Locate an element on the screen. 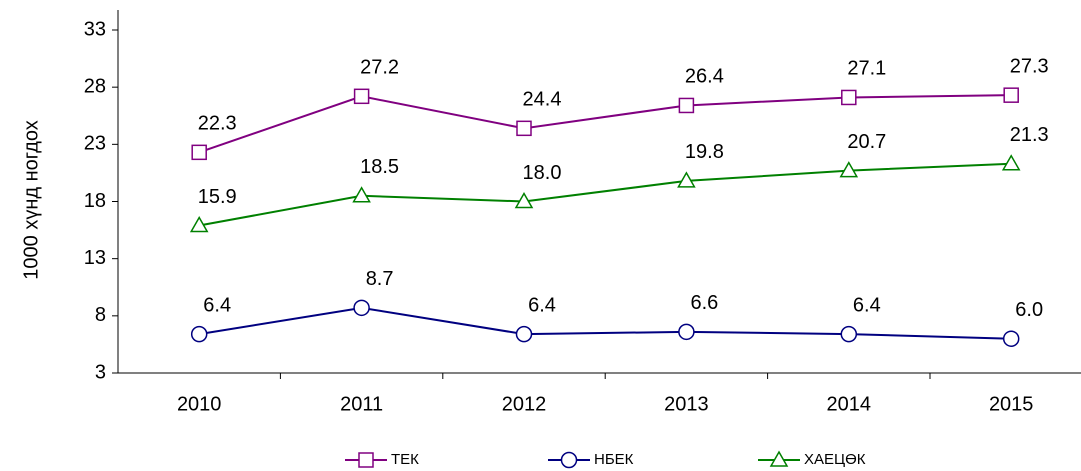  x-tick-label: 2012 is located at coordinates (524, 404).